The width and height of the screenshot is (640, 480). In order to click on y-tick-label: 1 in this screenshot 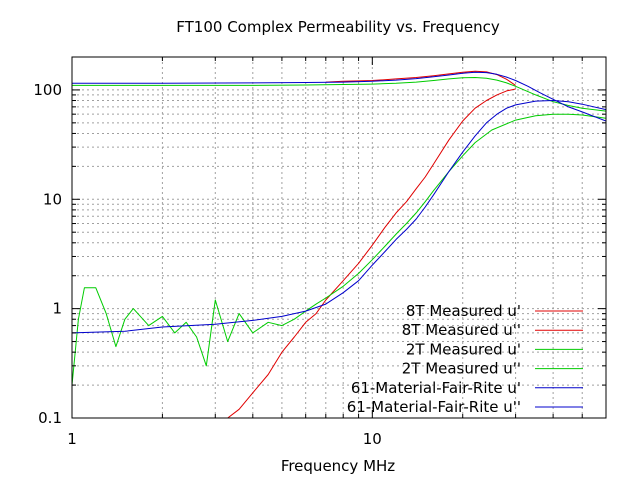, I will do `click(57, 309)`.